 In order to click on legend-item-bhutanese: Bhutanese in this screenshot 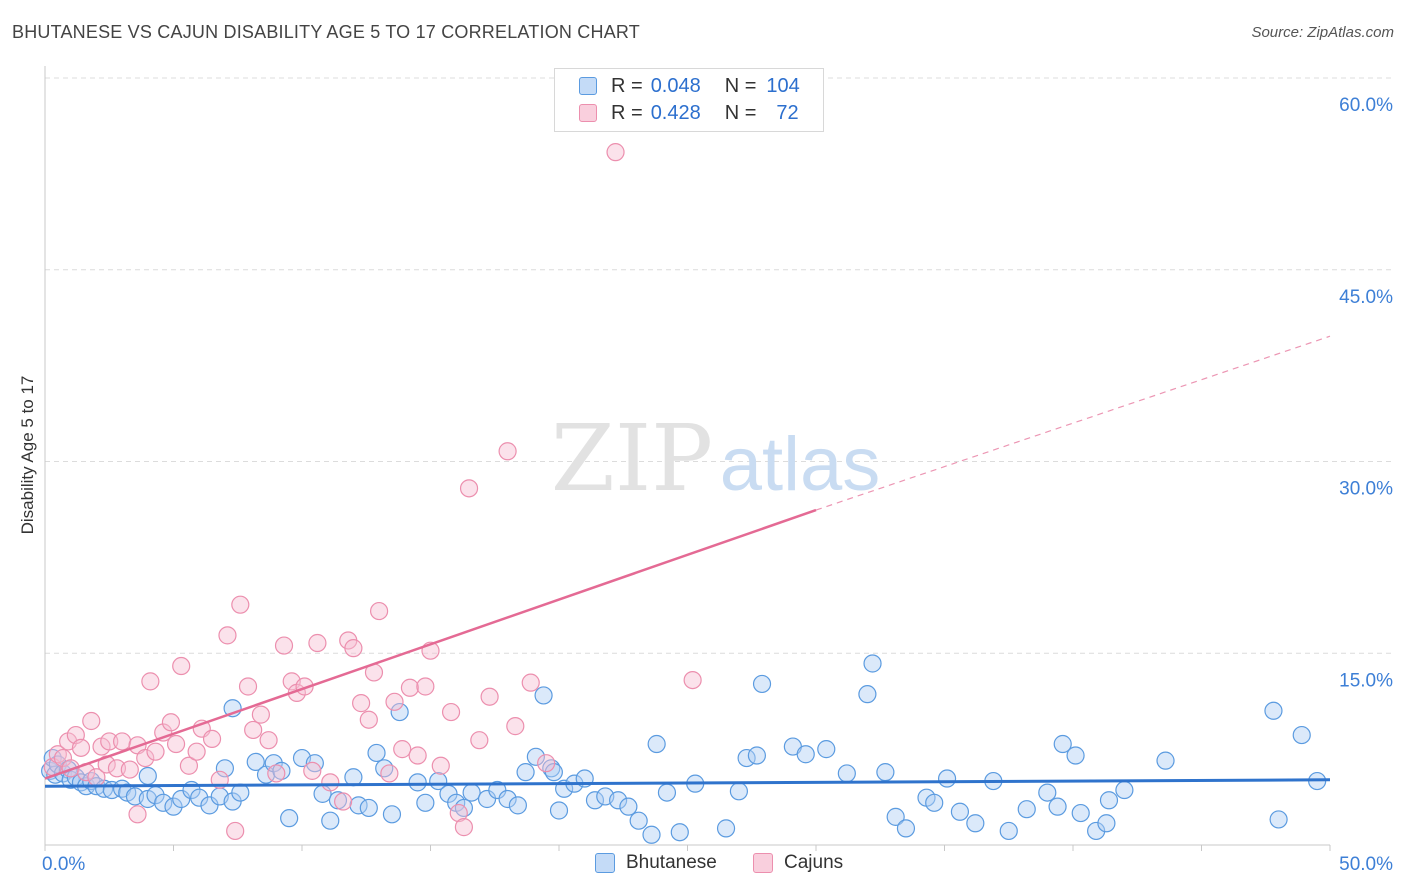, I will do `click(656, 863)`.